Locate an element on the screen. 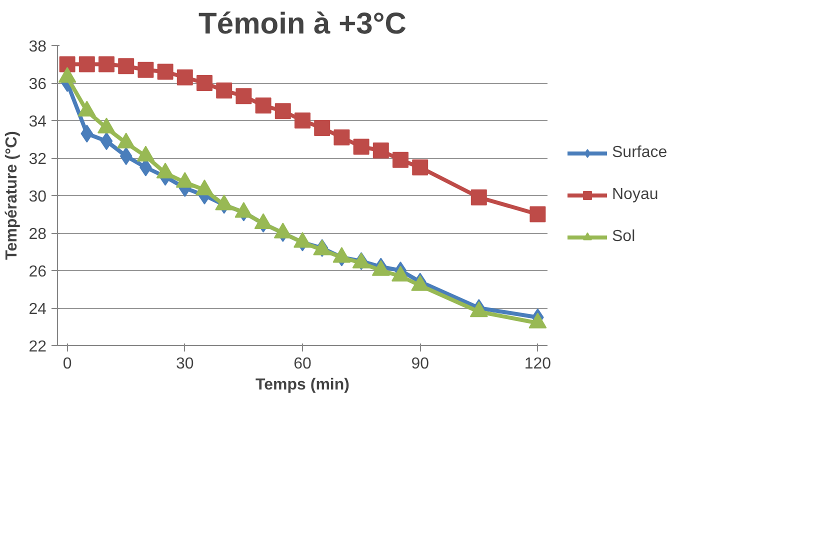  legend-label: Noyau is located at coordinates (635, 195).